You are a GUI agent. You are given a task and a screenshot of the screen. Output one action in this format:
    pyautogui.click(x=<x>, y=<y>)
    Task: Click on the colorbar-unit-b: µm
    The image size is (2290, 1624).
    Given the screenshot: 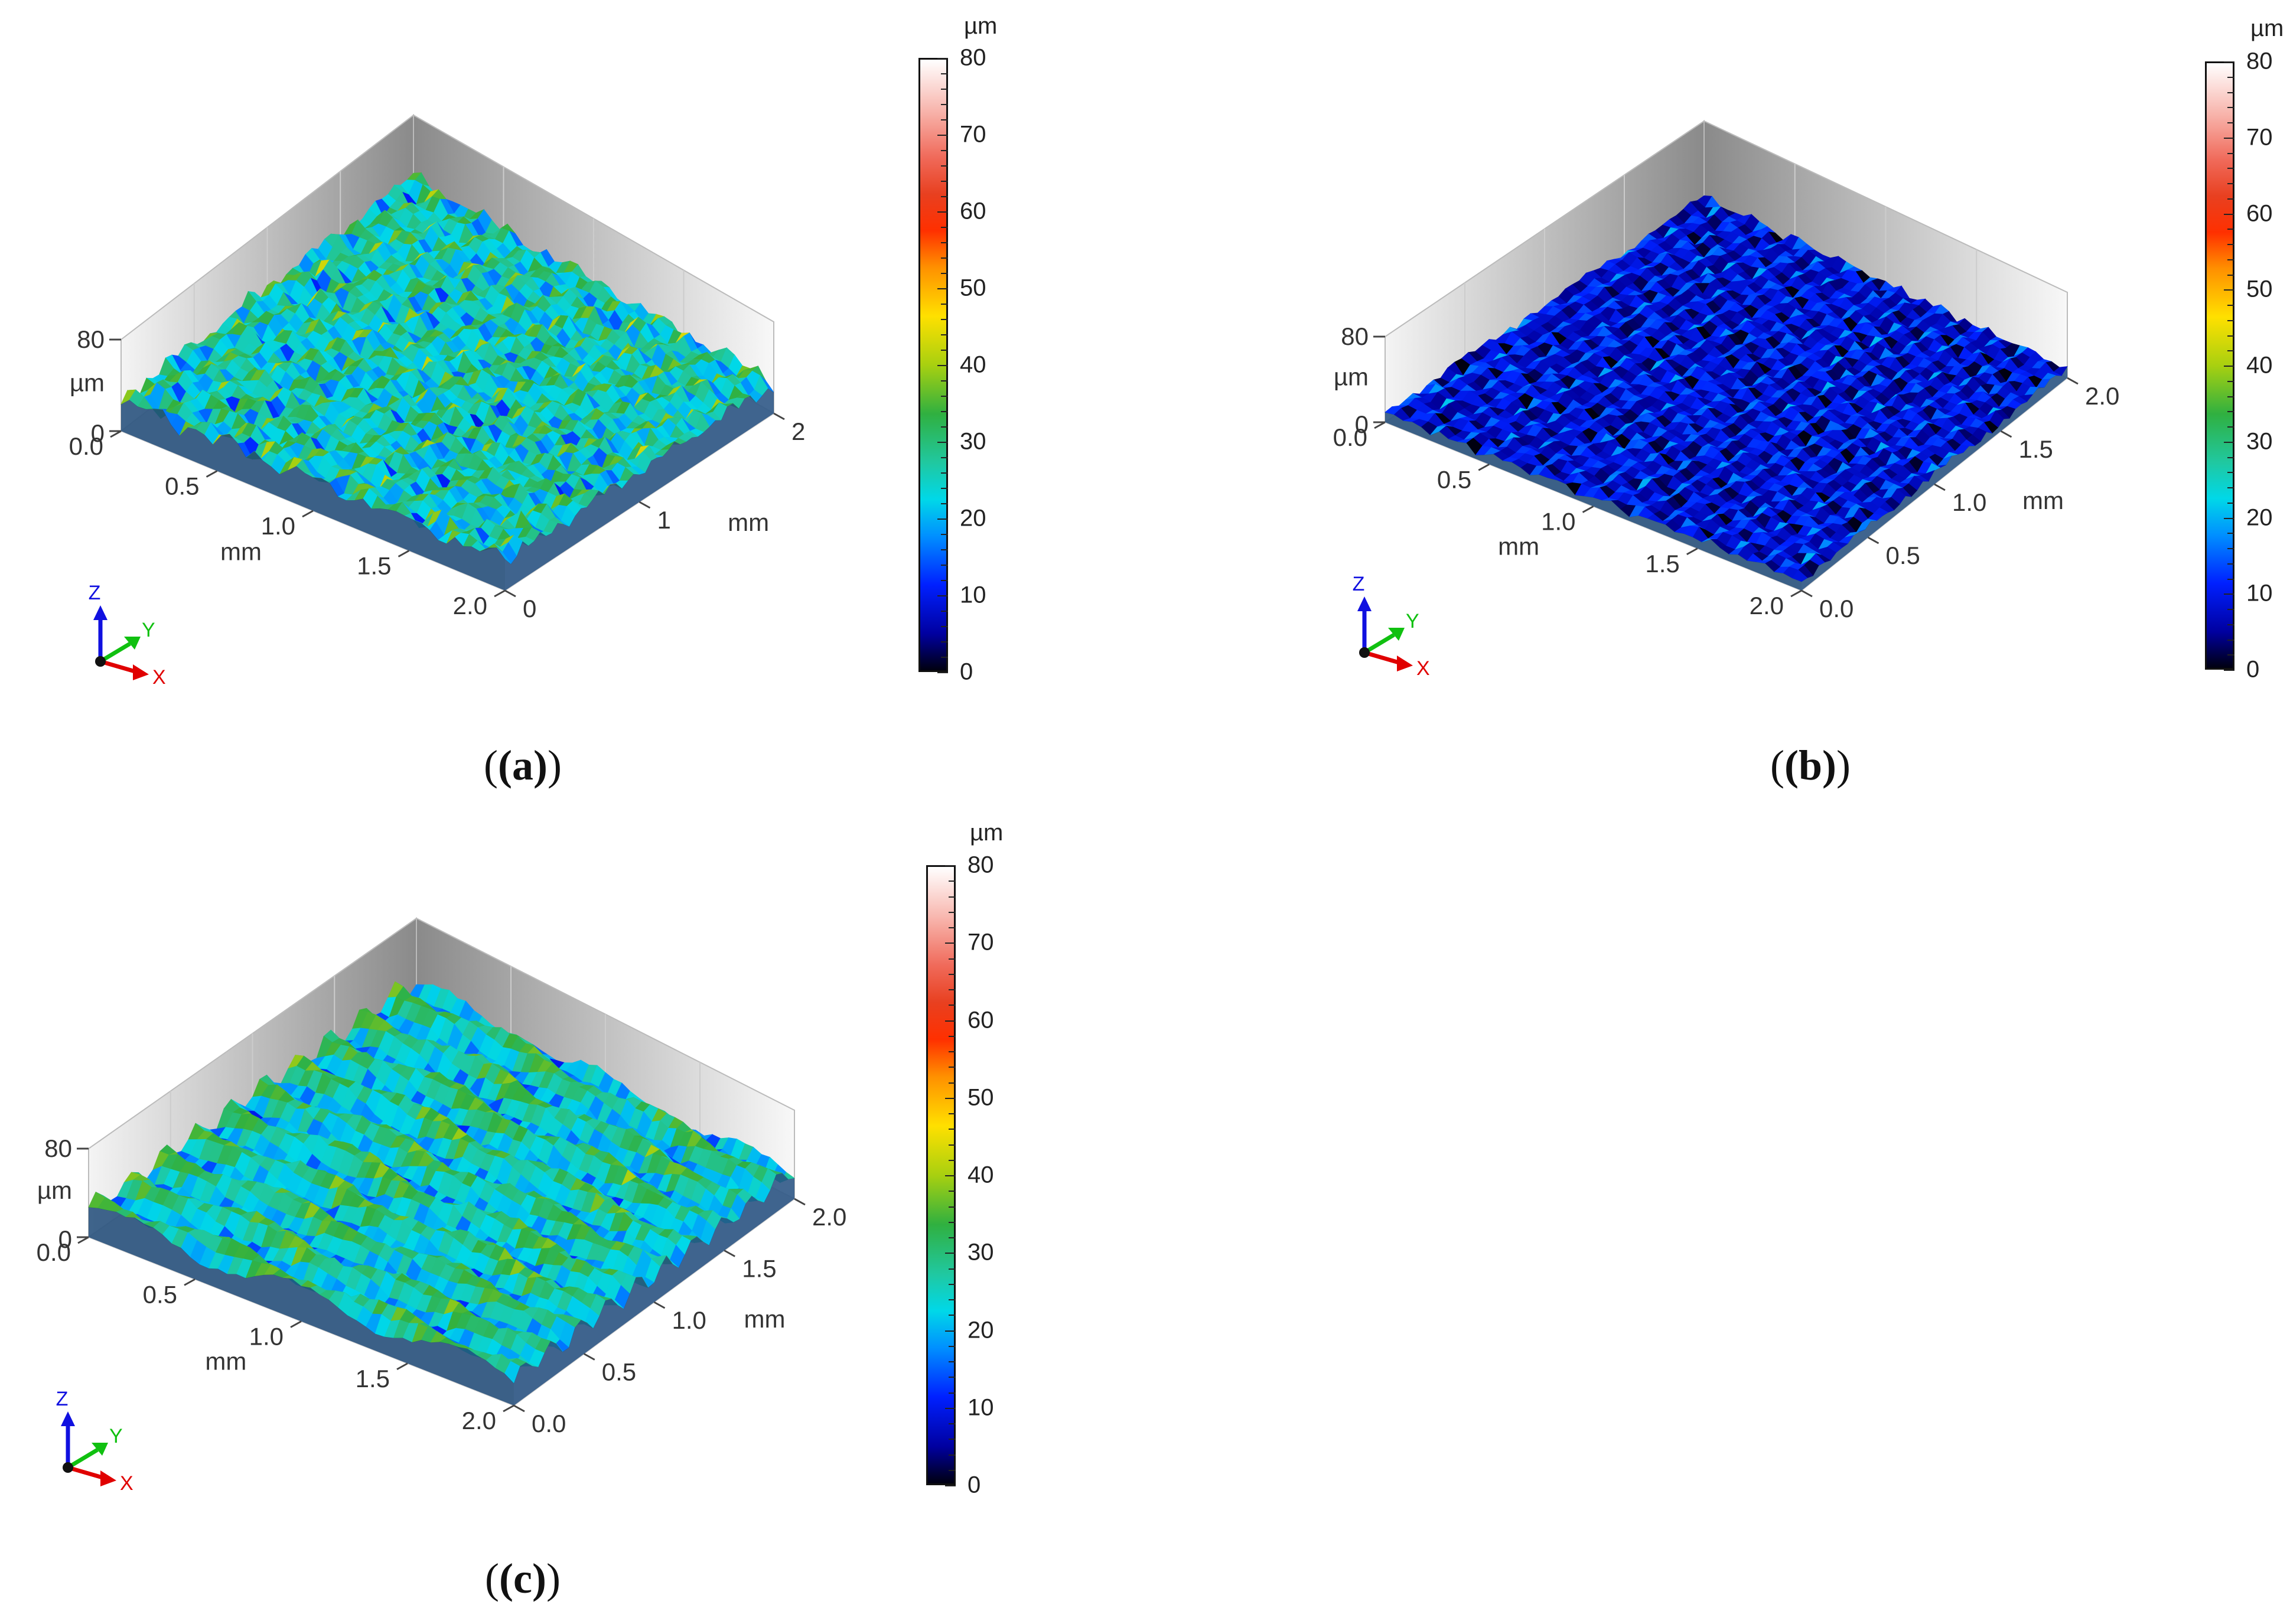 What is the action you would take?
    pyautogui.click(x=2267, y=28)
    